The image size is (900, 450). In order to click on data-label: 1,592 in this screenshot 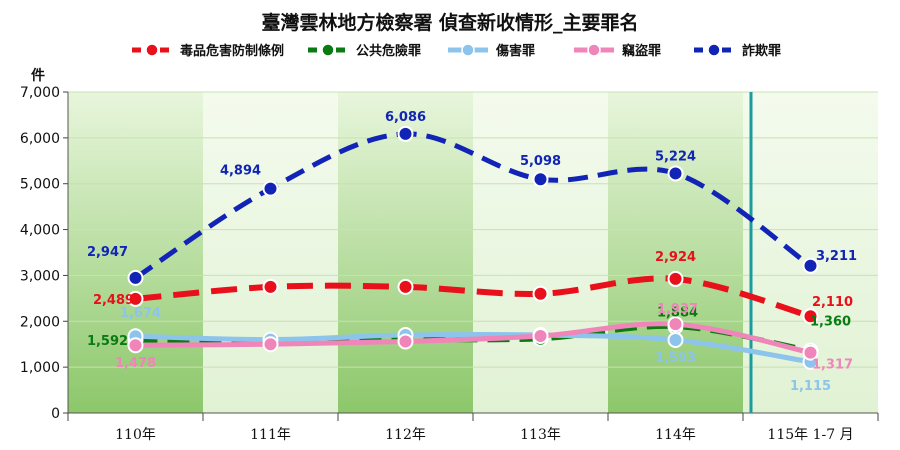, I will do `click(107, 341)`.